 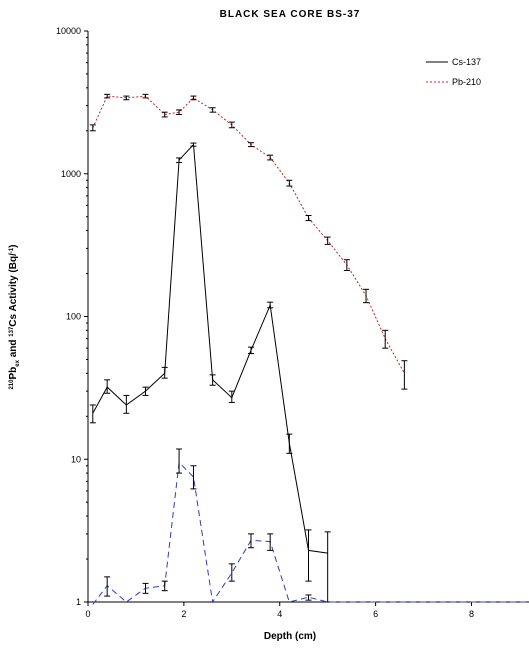 I want to click on legend-item: Pb-210, so click(x=453, y=82).